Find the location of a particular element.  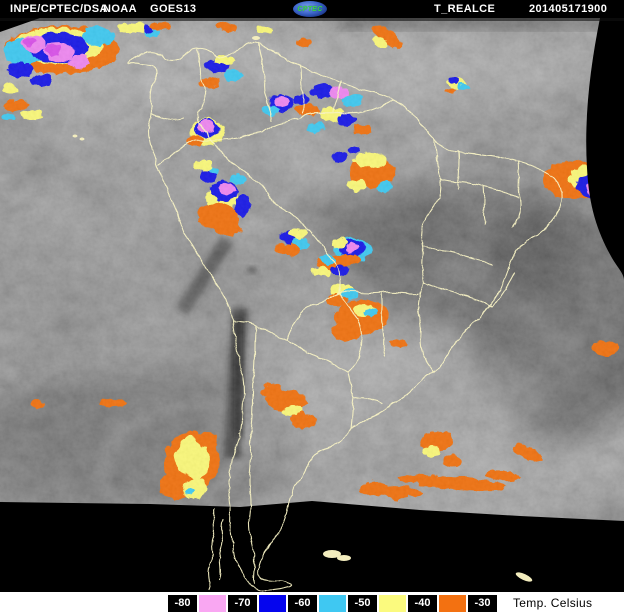

cptec-logo: CPTEC is located at coordinates (310, 9).